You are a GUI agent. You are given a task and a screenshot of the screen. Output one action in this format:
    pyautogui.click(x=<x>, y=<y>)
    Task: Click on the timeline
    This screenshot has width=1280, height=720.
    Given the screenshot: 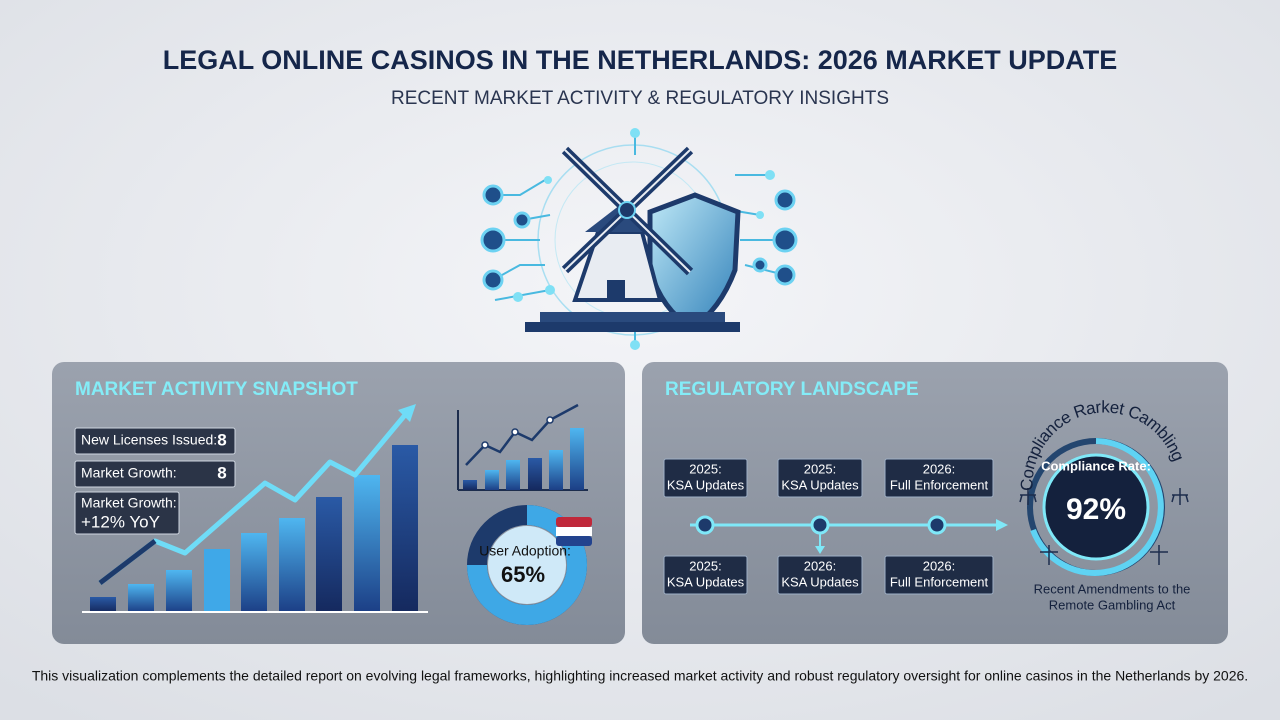 What is the action you would take?
    pyautogui.click(x=849, y=534)
    